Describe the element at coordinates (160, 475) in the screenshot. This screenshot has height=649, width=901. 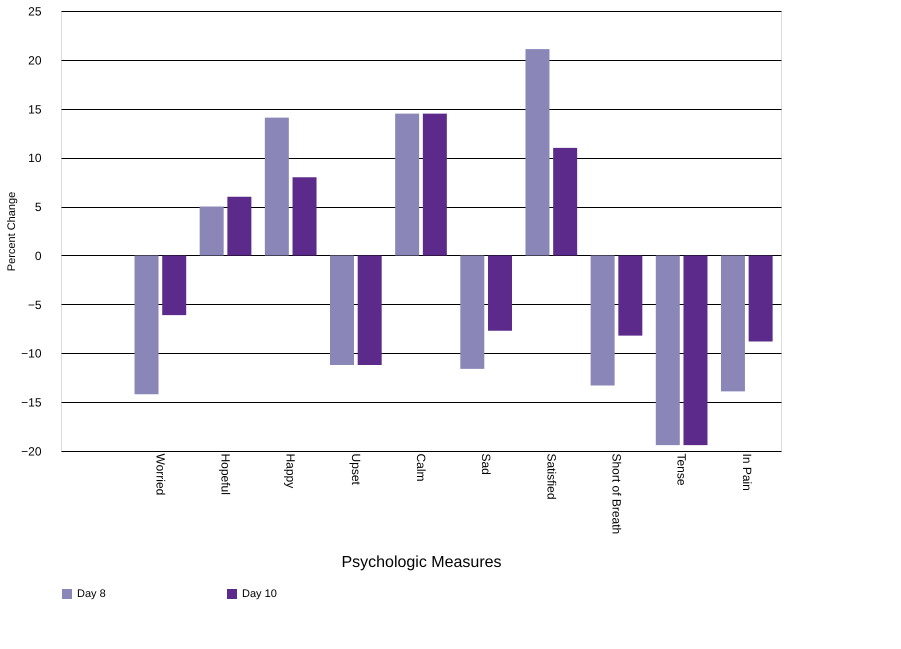
I see `x-tick-label: Worried` at that location.